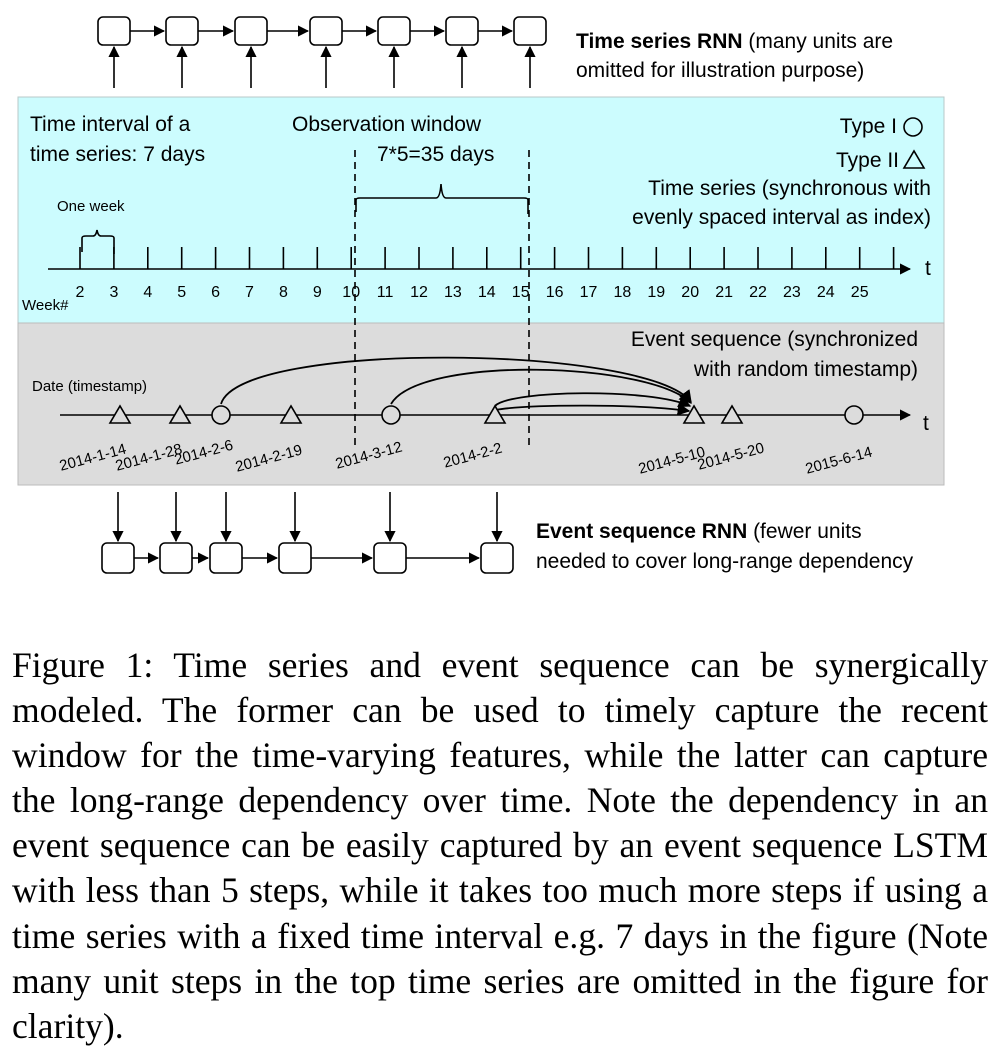 The width and height of the screenshot is (998, 1056). I want to click on week-label: 12, so click(419, 292).